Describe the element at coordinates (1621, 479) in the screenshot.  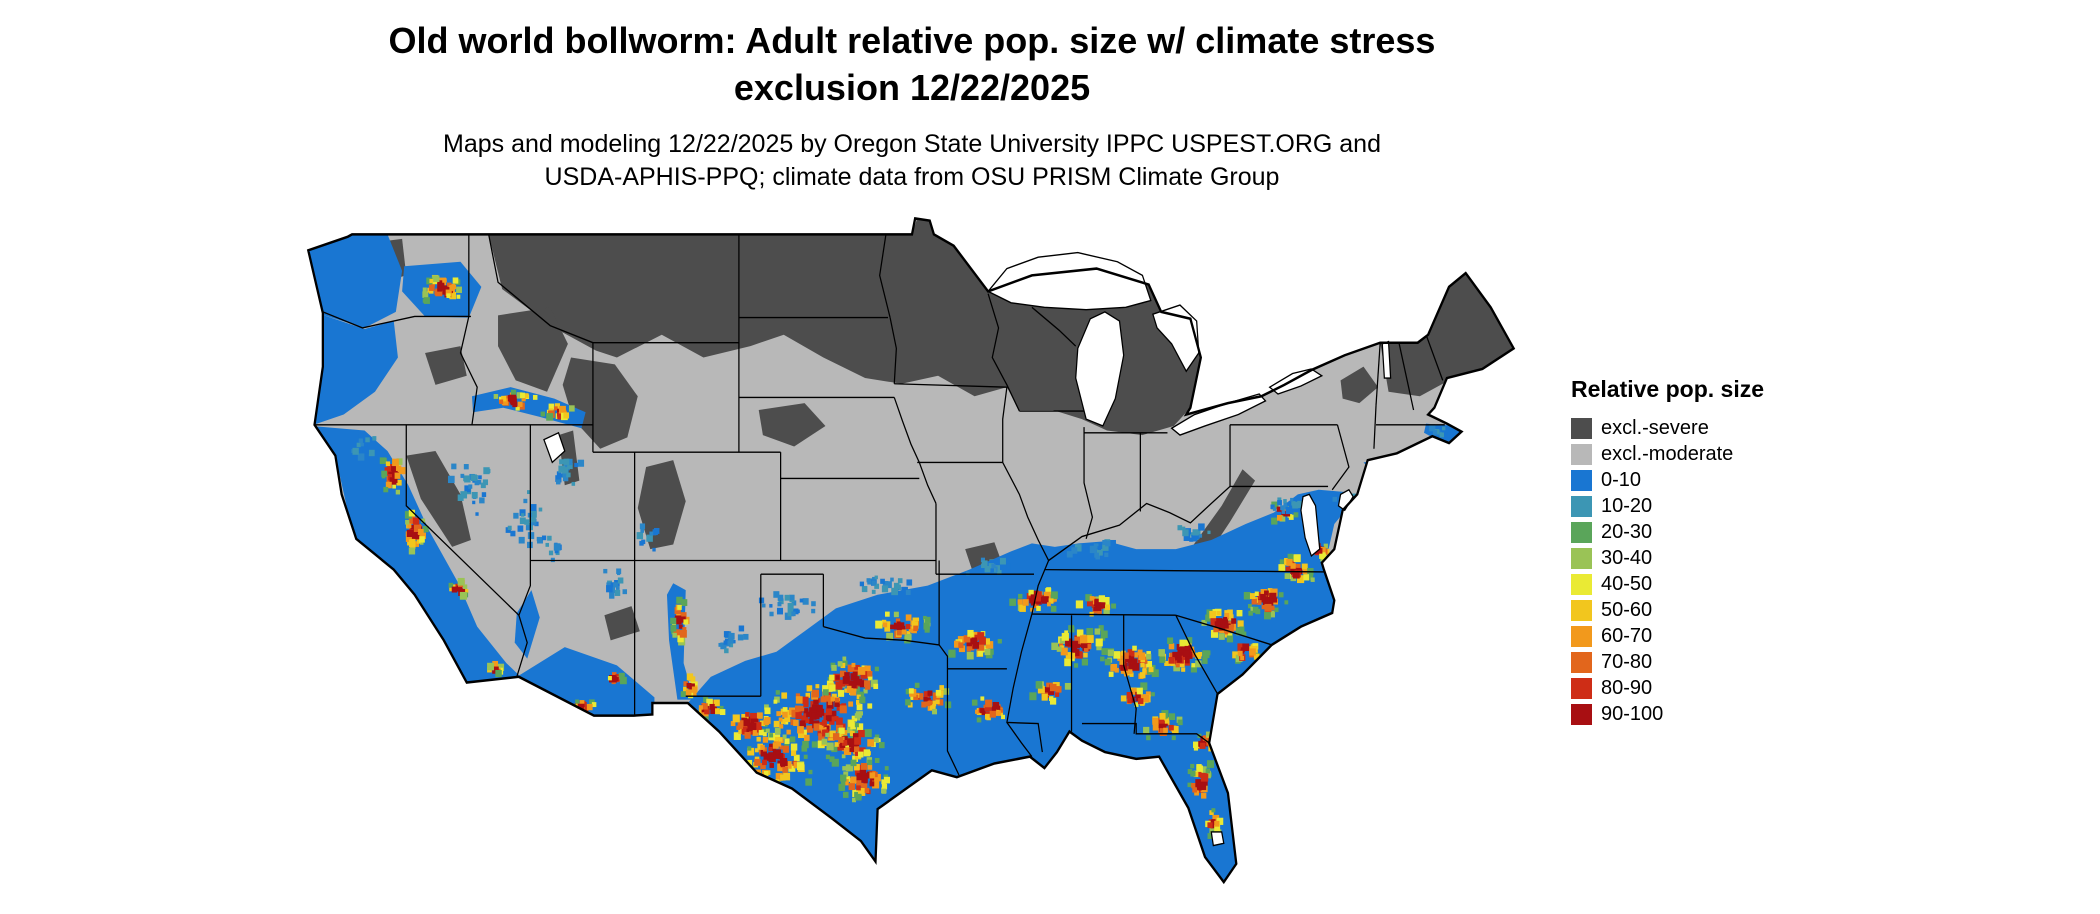
I see `legend-label: 0-10` at that location.